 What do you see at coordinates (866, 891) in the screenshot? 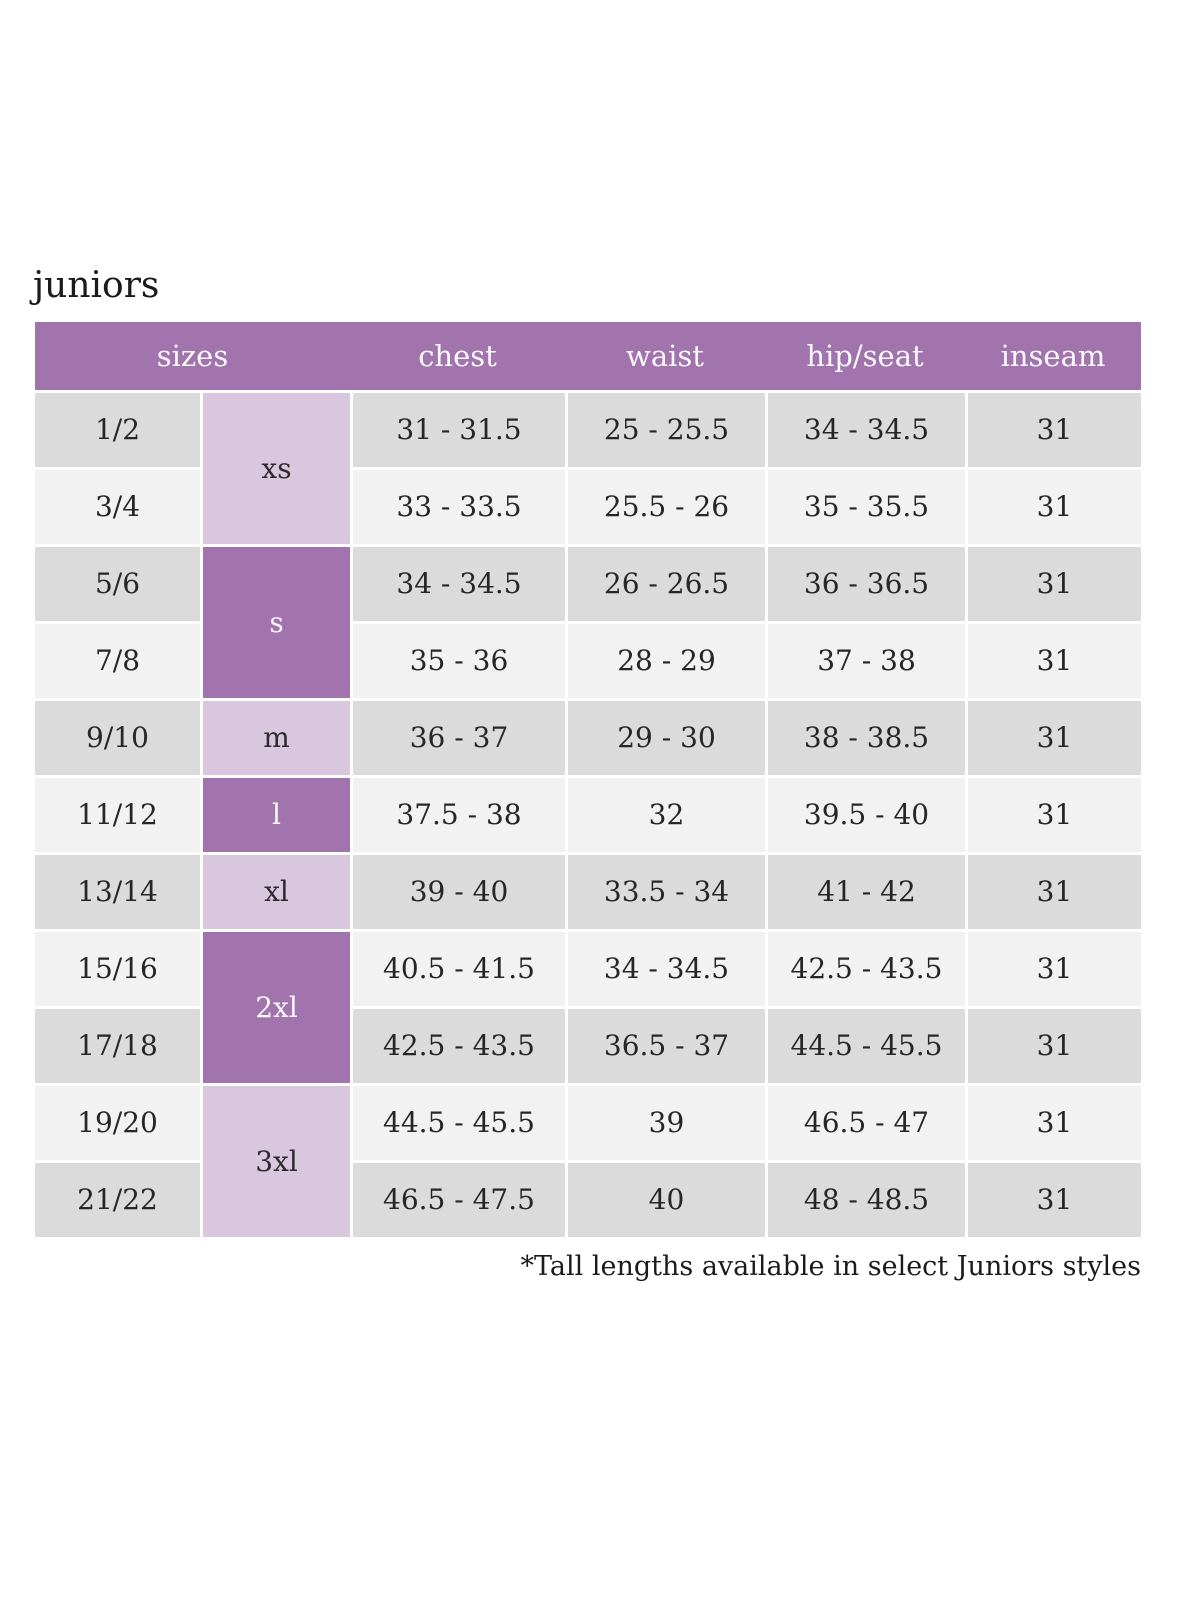
I see `hip-seat-cell: 41 - 42` at bounding box center [866, 891].